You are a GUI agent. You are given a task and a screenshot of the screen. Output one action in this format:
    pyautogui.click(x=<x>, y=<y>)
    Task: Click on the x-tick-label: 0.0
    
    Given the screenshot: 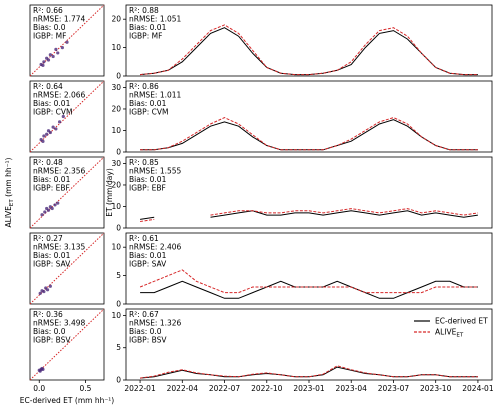 What is the action you would take?
    pyautogui.click(x=39, y=388)
    